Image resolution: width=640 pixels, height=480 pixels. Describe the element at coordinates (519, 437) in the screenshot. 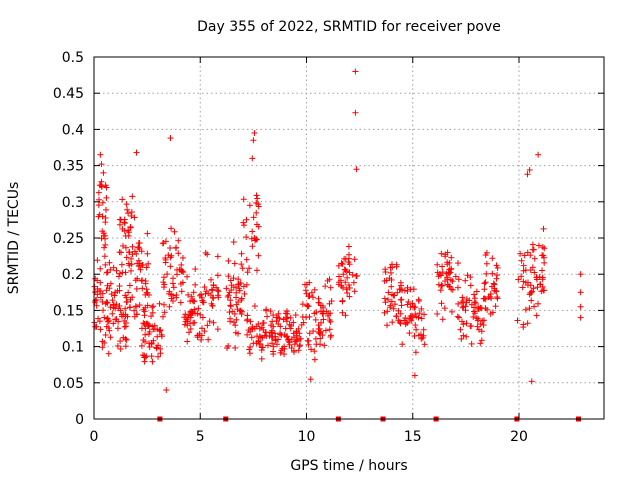

I see `x-tick-label: 20` at that location.